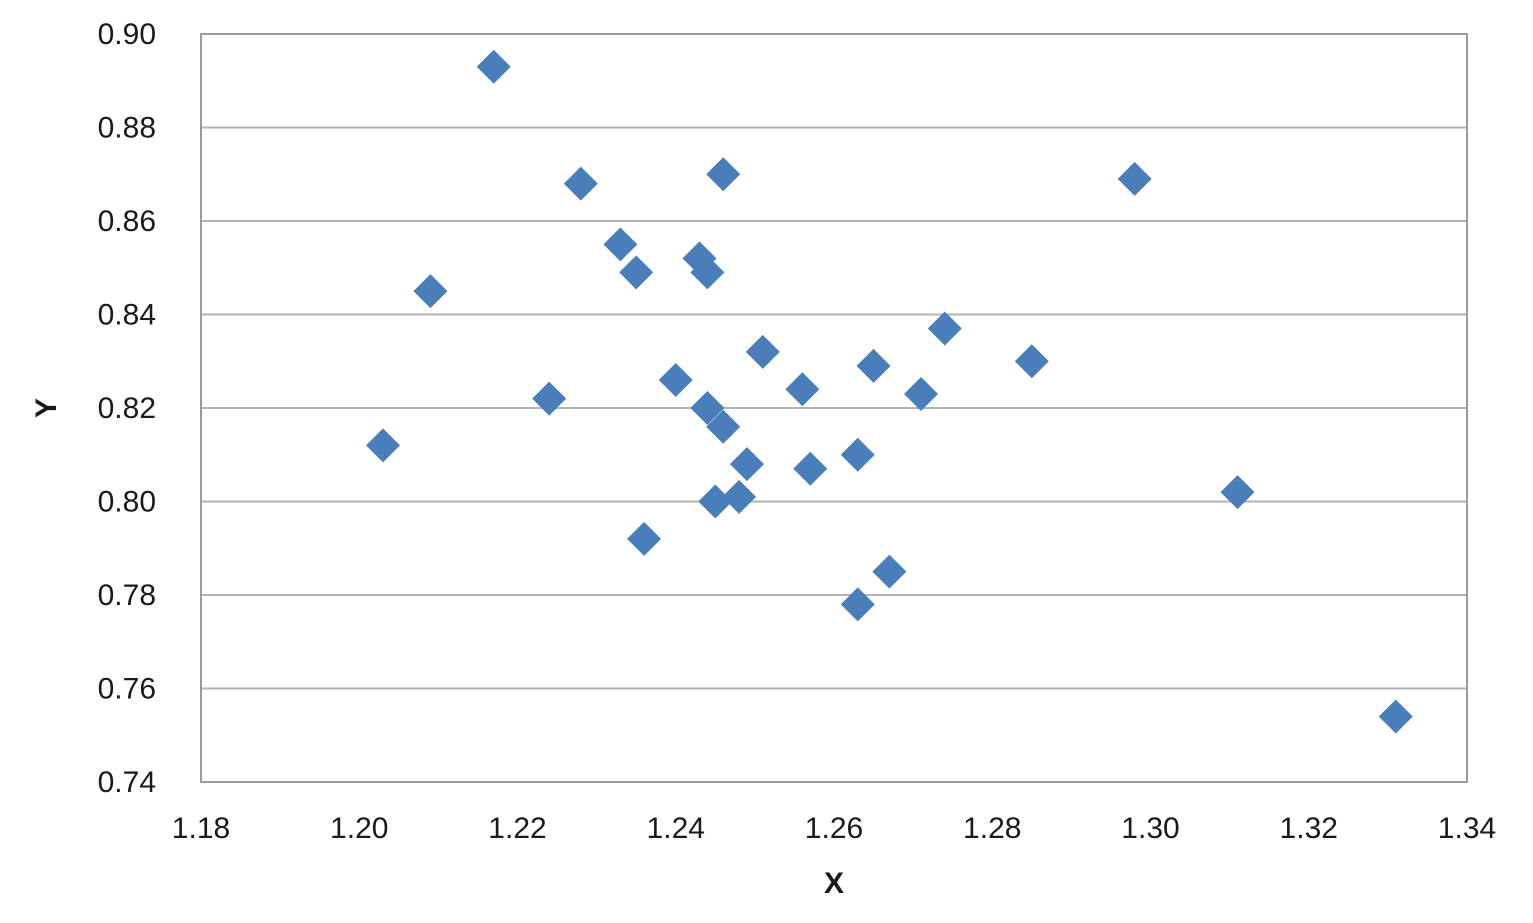 This screenshot has width=1533, height=923. What do you see at coordinates (992, 828) in the screenshot?
I see `x-tick-label: 1.28` at bounding box center [992, 828].